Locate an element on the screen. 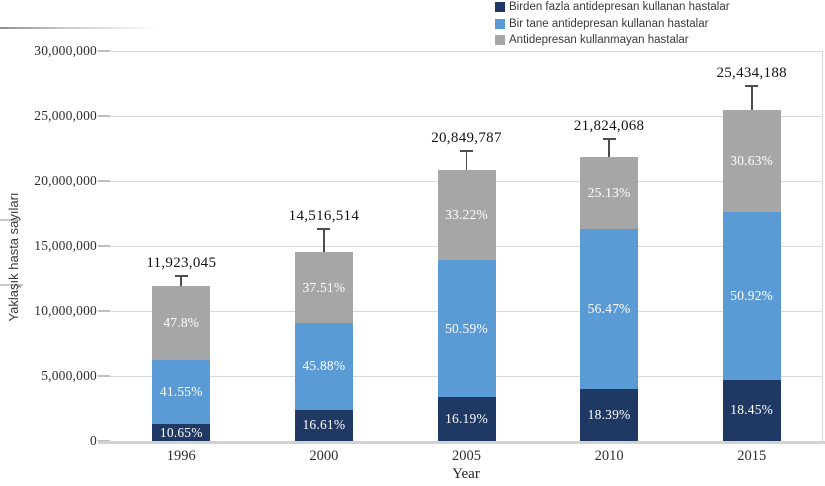  stacked-bar-2015: 30.63% 50.92% 18.45% is located at coordinates (751, 275).